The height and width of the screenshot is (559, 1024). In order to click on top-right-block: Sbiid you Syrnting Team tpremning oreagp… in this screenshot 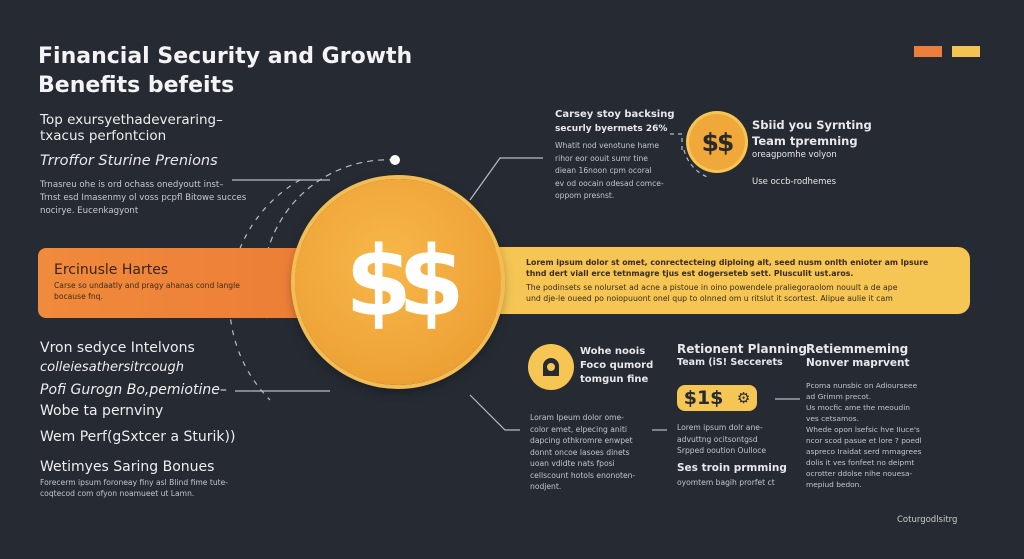, I will do `click(812, 153)`.